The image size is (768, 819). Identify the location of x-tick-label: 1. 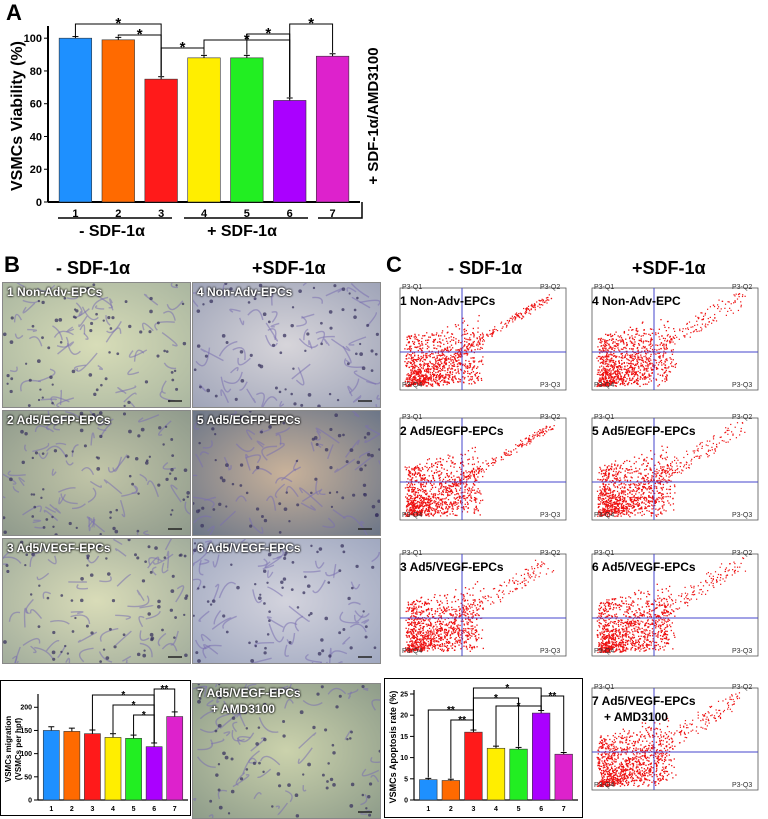
(51, 809).